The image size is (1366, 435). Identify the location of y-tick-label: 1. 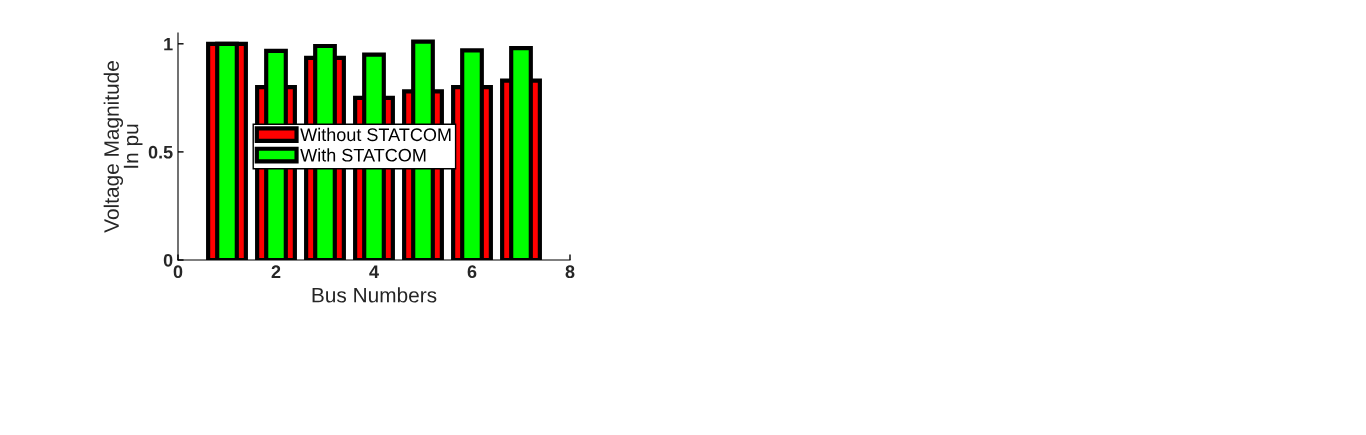
(168, 44).